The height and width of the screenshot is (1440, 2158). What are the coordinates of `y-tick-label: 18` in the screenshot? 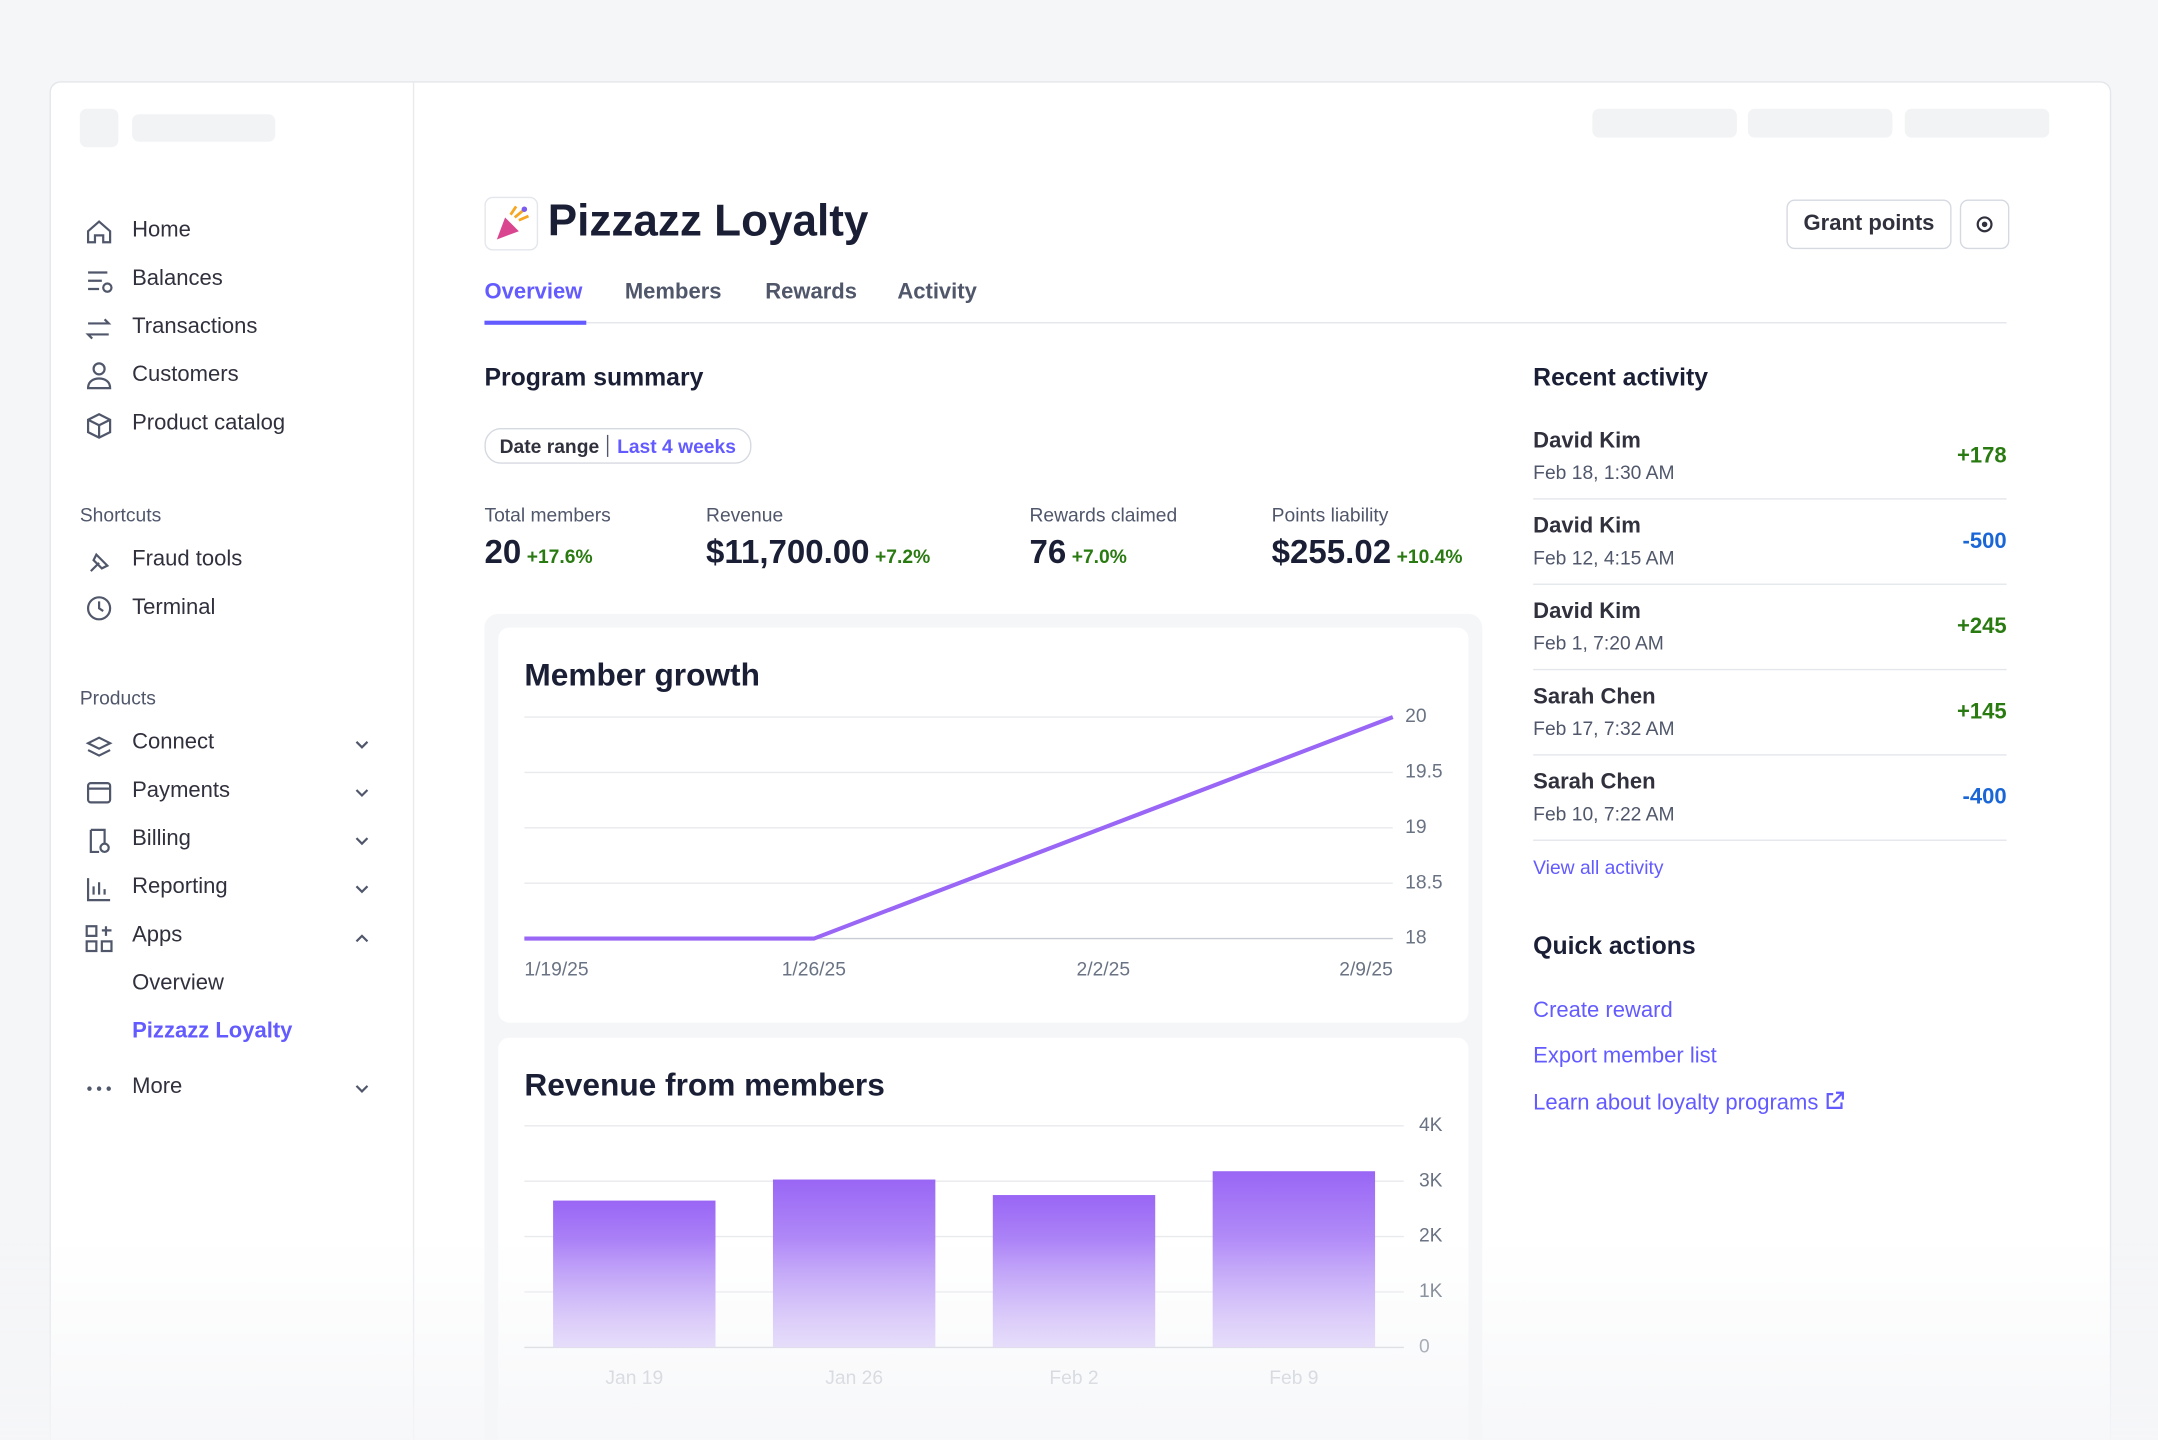 It's located at (1415, 938).